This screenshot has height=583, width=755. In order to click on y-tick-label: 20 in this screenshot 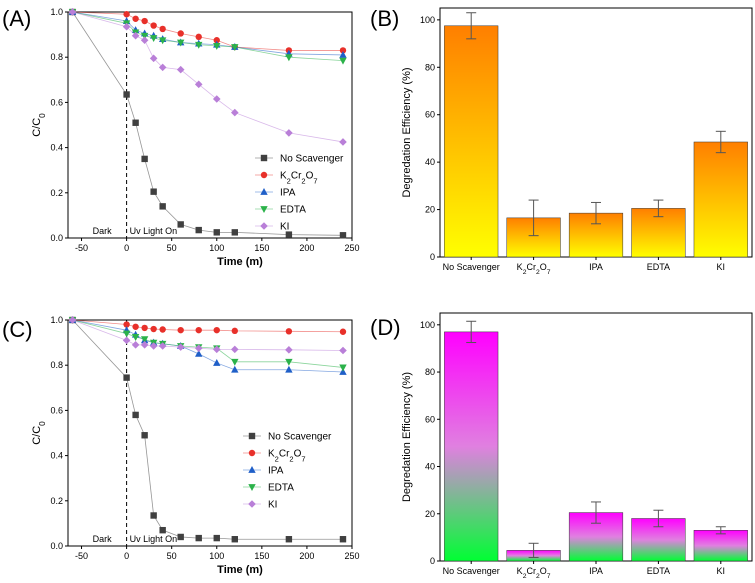, I will do `click(430, 514)`.